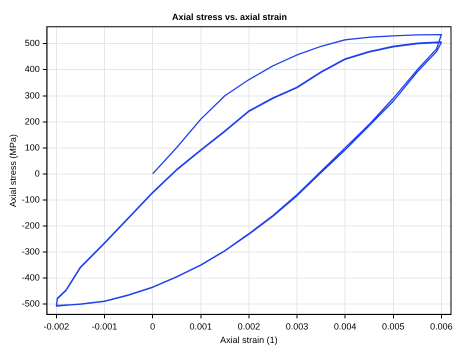  Describe the element at coordinates (57, 326) in the screenshot. I see `x-tick-label: -0.002` at that location.